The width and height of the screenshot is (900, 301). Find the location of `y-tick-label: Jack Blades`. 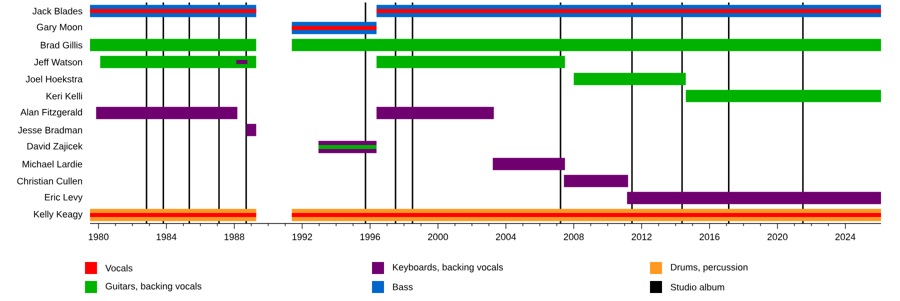

y-tick-label: Jack Blades is located at coordinates (57, 11).